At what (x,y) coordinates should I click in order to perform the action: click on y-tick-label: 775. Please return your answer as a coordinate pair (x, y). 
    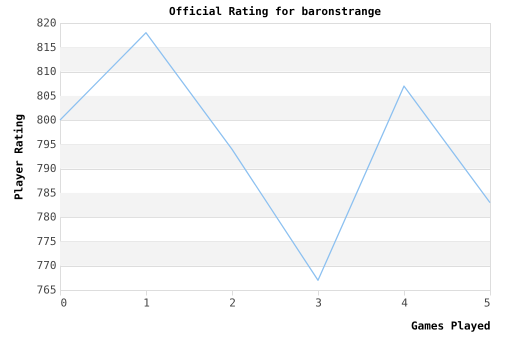
    Looking at the image, I should click on (46, 241).